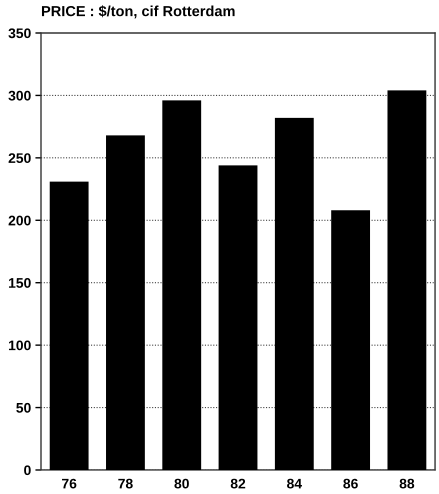 The image size is (439, 494). Describe the element at coordinates (238, 483) in the screenshot. I see `x-tick-label: 82` at that location.